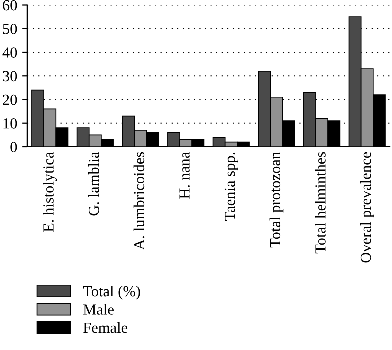 The height and width of the screenshot is (350, 392). I want to click on legend-label: Total (%), so click(111, 293).